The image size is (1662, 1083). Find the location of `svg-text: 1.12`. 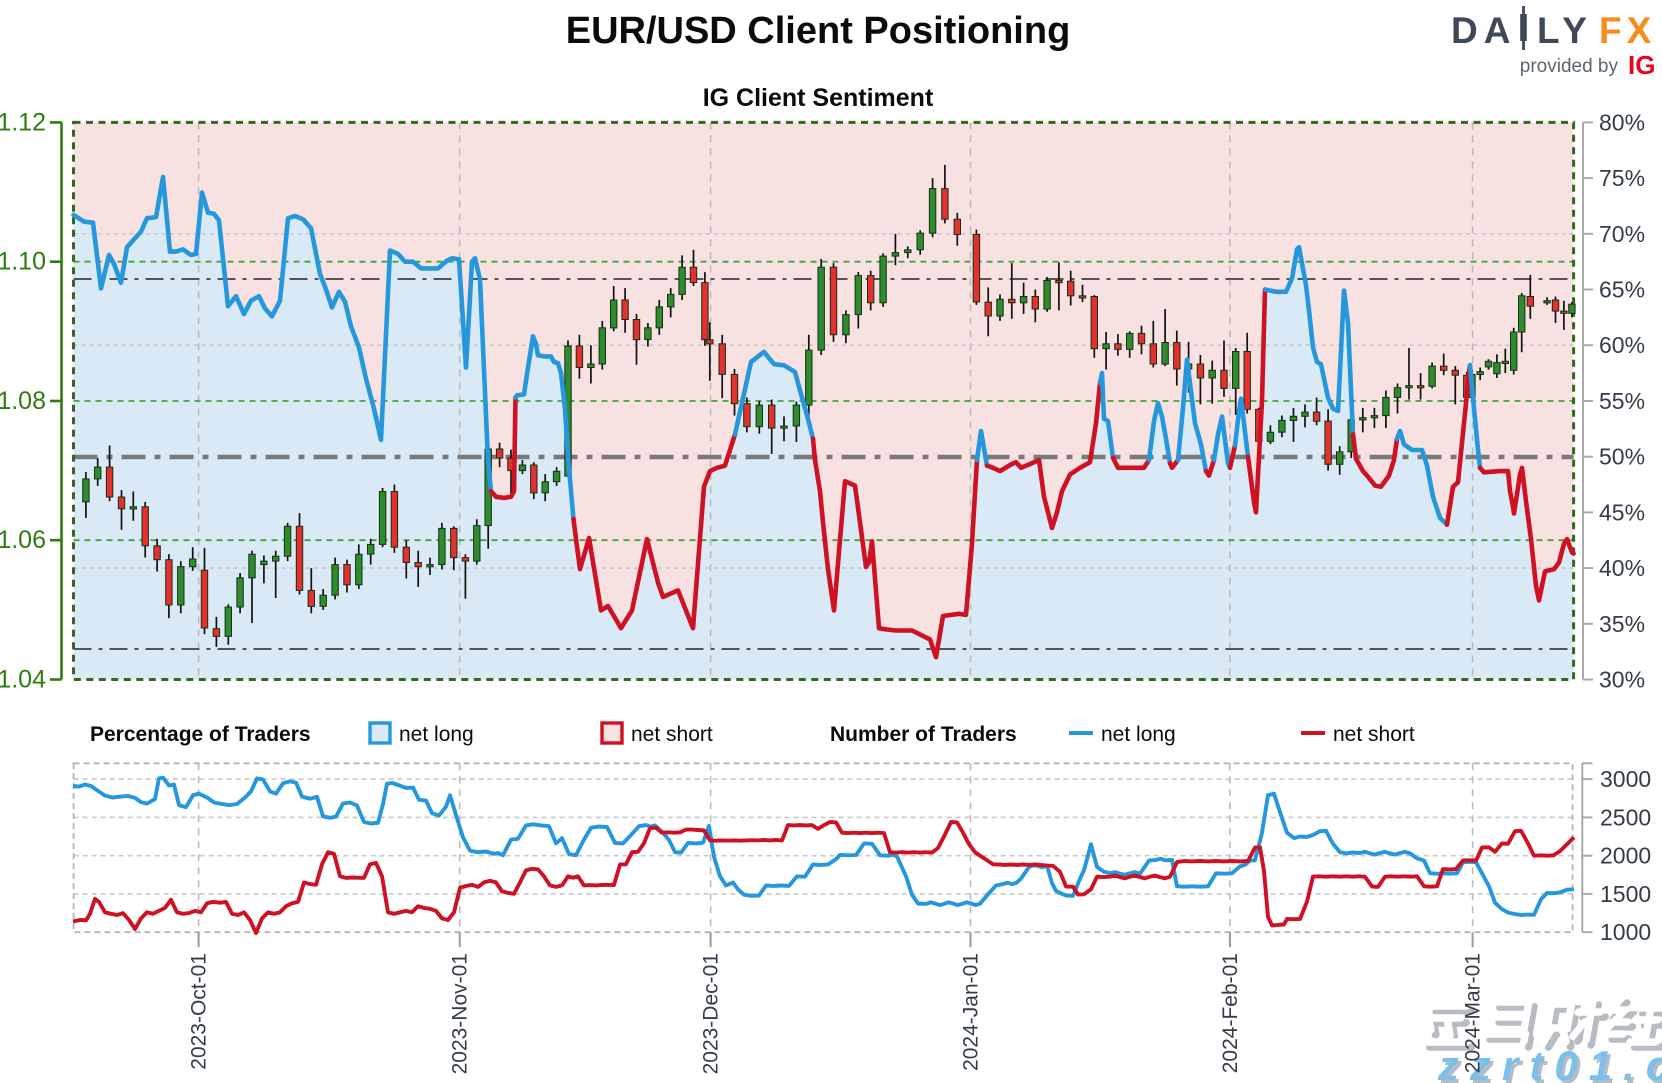

svg-text: 1.12 is located at coordinates (23, 122).